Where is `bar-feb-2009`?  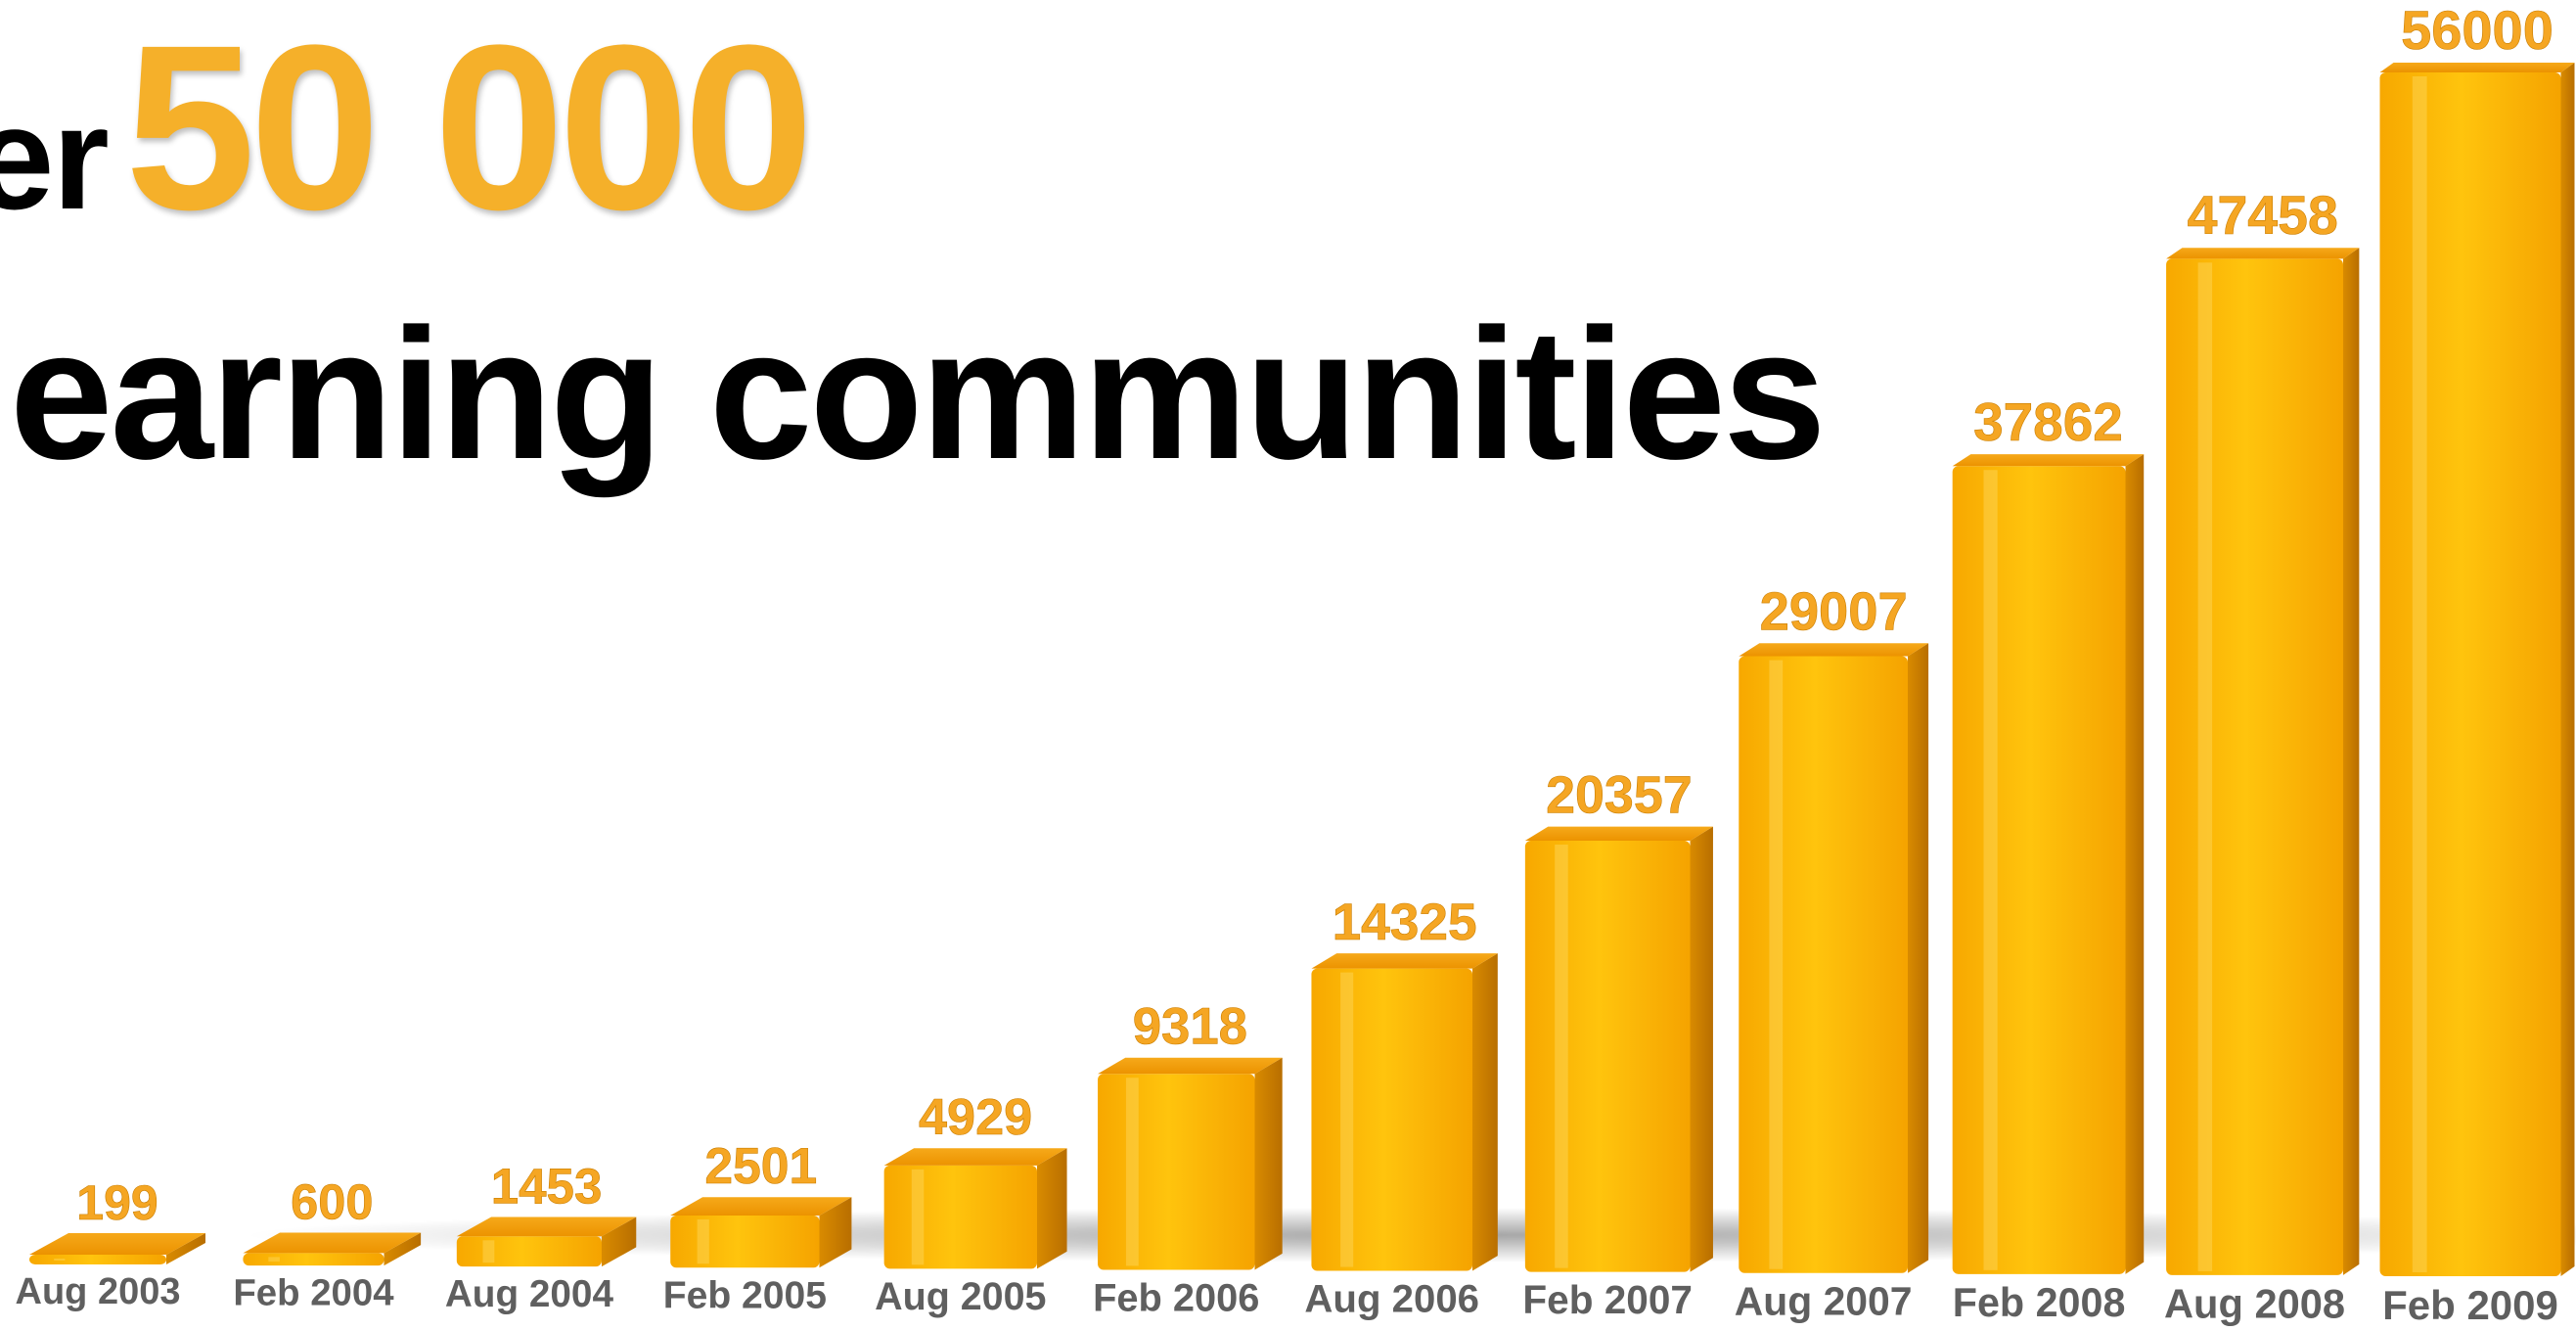
bar-feb-2009 is located at coordinates (2477, 669).